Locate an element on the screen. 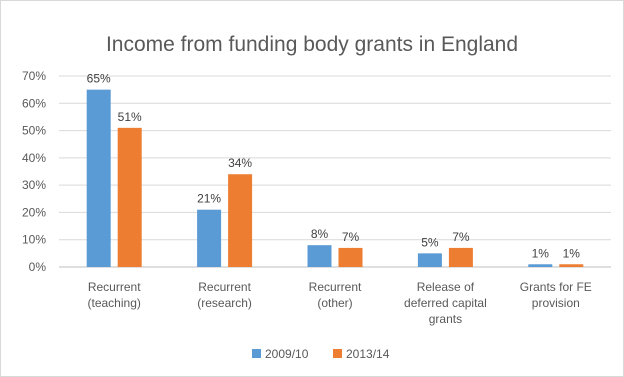 The width and height of the screenshot is (624, 377). category-label-line: deferred capital is located at coordinates (445, 303).